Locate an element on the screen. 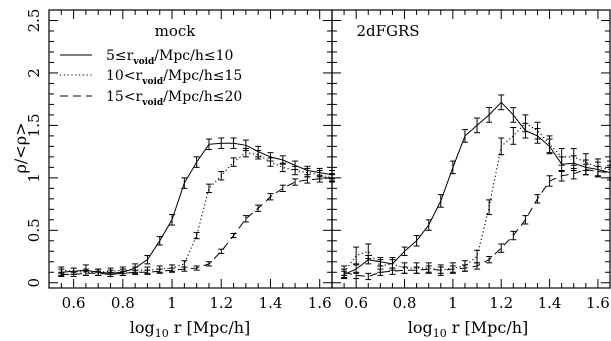  legend-label-dotted: 10<rvoid/Mpc/h≤15 is located at coordinates (174, 77).